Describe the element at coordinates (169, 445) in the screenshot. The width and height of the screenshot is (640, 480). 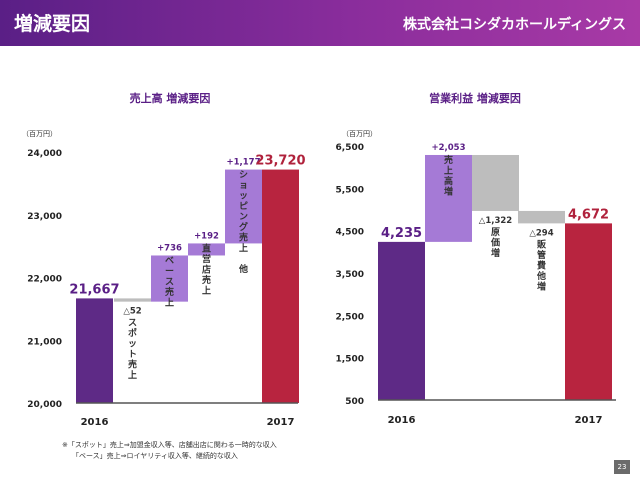
I see `footnote-spot: ※「スポット」売上⇒加盟金収入等、店舗出店に関わる一時的な収入` at that location.